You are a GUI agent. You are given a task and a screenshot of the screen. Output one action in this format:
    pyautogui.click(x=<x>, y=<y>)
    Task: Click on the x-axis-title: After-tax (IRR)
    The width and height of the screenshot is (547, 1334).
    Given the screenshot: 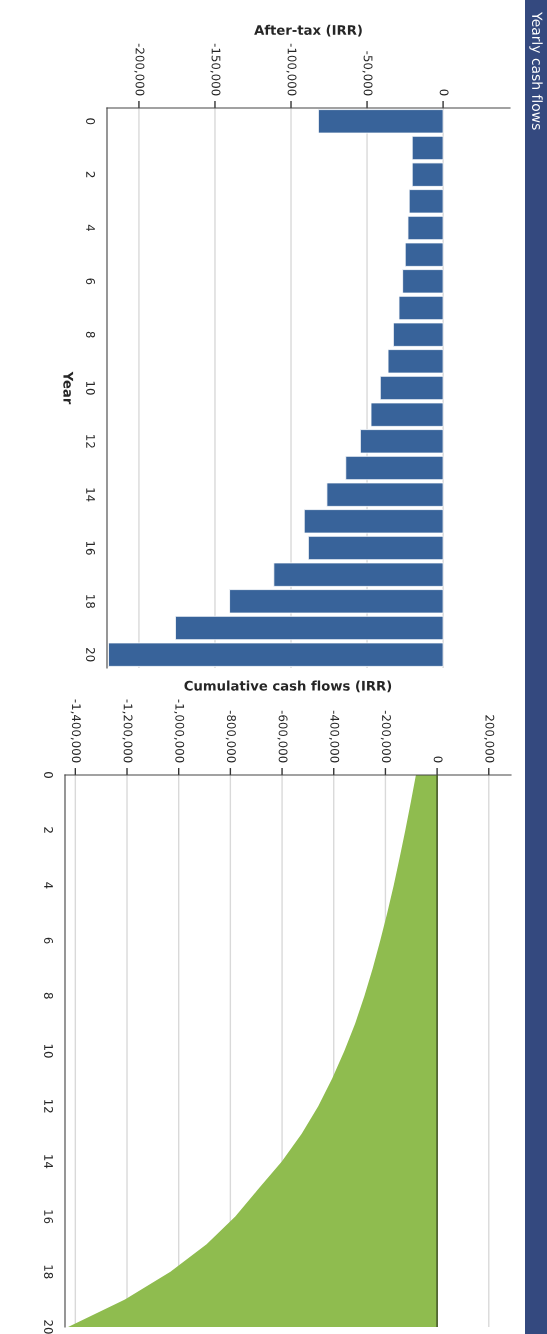 What is the action you would take?
    pyautogui.click(x=308, y=30)
    